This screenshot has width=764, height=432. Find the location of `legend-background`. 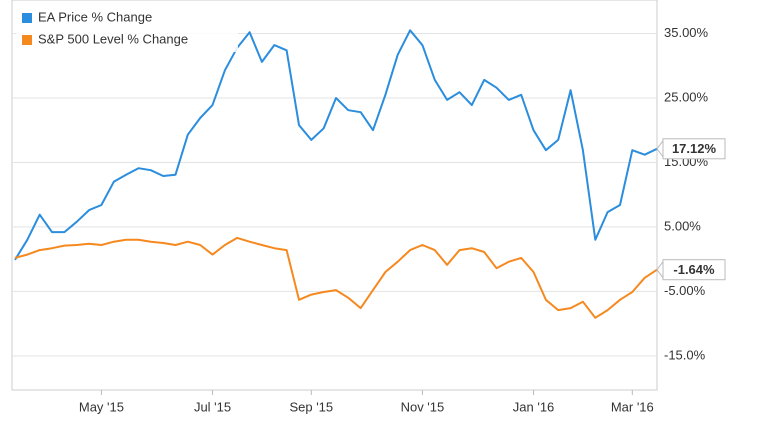

legend-background is located at coordinates (127, 28).